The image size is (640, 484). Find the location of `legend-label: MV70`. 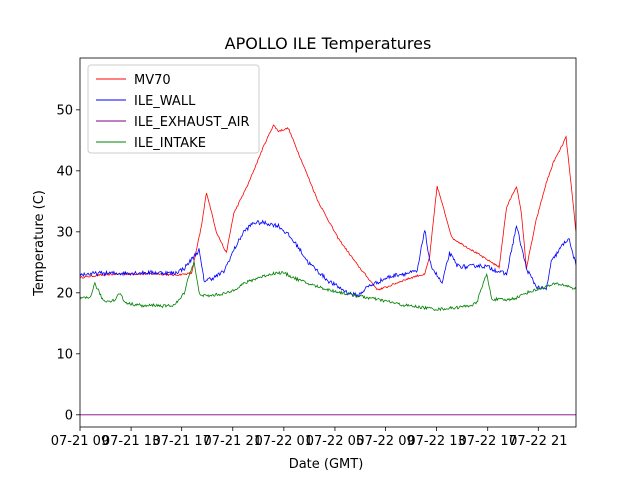

legend-label: MV70 is located at coordinates (152, 80).